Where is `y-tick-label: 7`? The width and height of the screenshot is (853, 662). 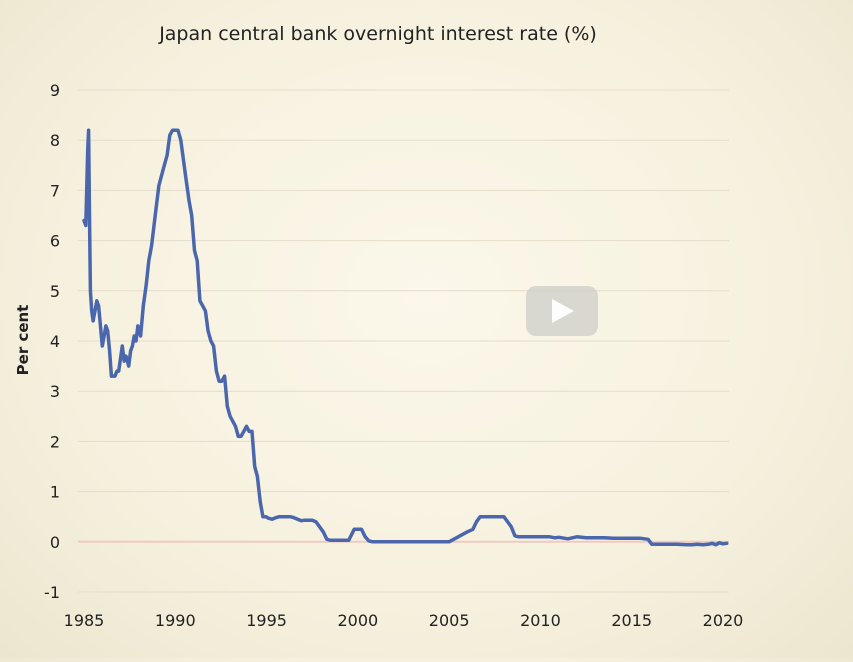
y-tick-label: 7 is located at coordinates (55, 190).